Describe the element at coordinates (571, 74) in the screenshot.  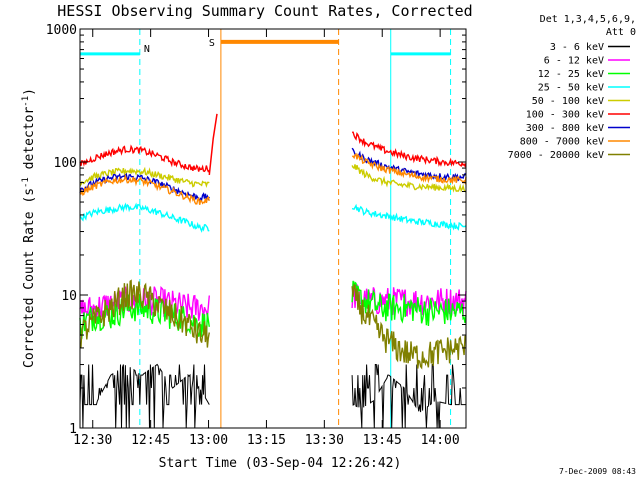
I see `legend-label-2: 12 - 25 keV` at that location.